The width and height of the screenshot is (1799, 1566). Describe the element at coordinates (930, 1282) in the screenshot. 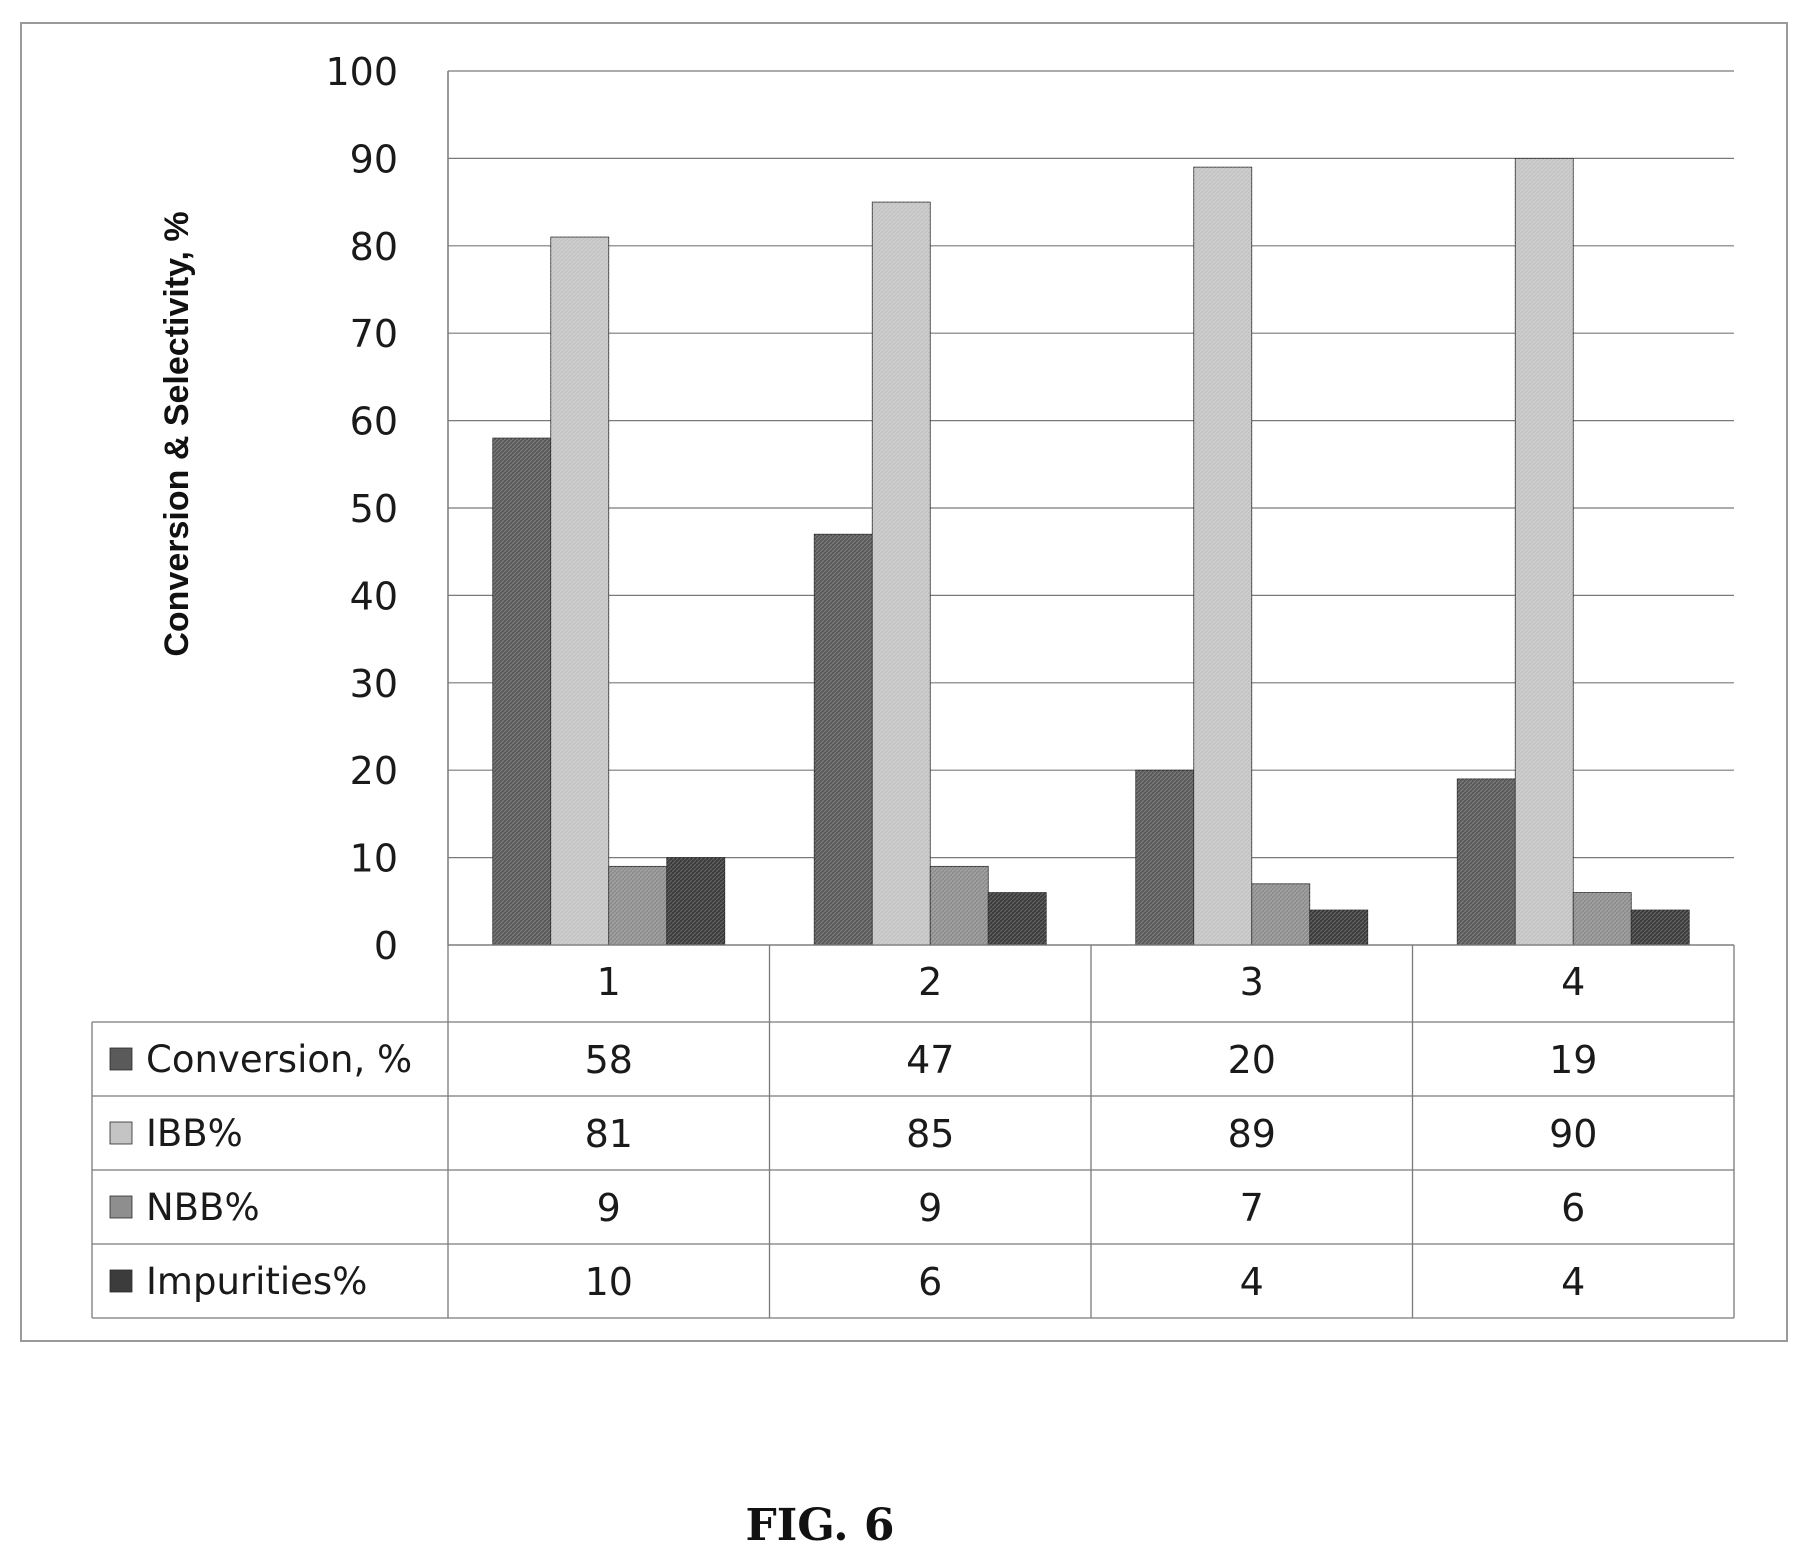

I see `table-value-4-cat-2: 6` at that location.